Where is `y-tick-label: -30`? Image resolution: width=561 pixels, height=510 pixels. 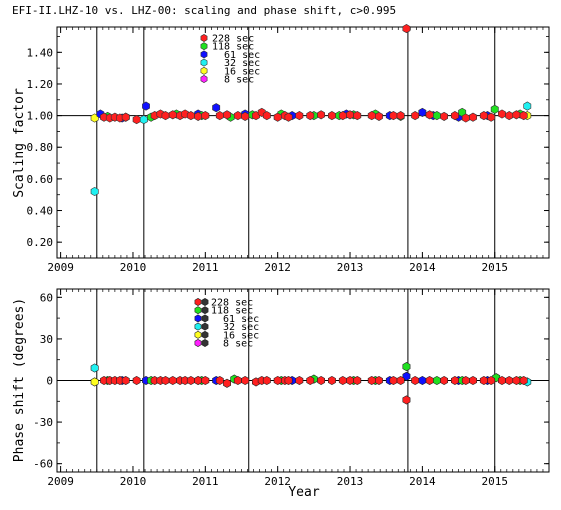
y-tick-label: -30 is located at coordinates (43, 422).